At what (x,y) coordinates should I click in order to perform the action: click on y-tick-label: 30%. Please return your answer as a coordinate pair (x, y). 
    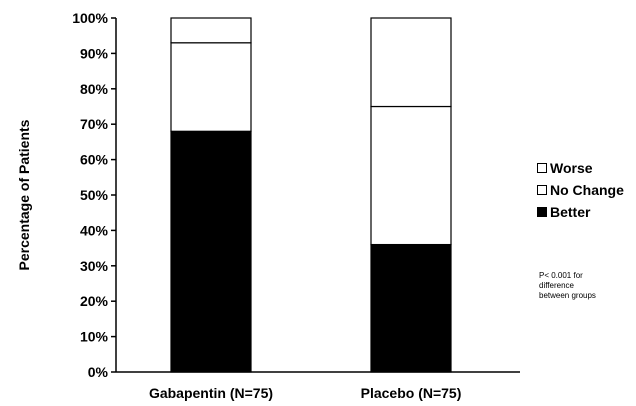
    Looking at the image, I should click on (94, 266).